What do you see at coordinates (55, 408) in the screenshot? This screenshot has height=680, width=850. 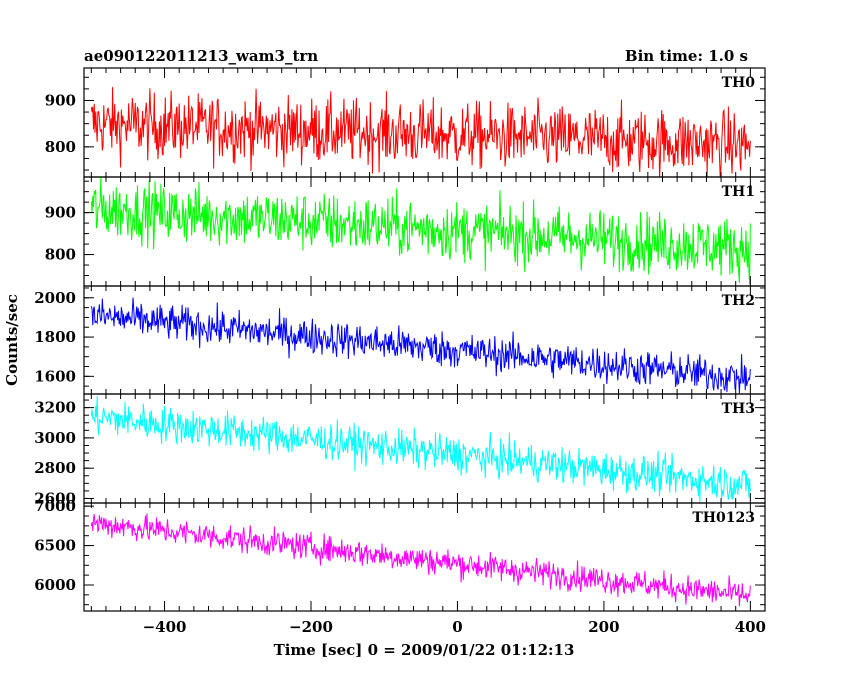 I see `y-tick-label: 3200` at bounding box center [55, 408].